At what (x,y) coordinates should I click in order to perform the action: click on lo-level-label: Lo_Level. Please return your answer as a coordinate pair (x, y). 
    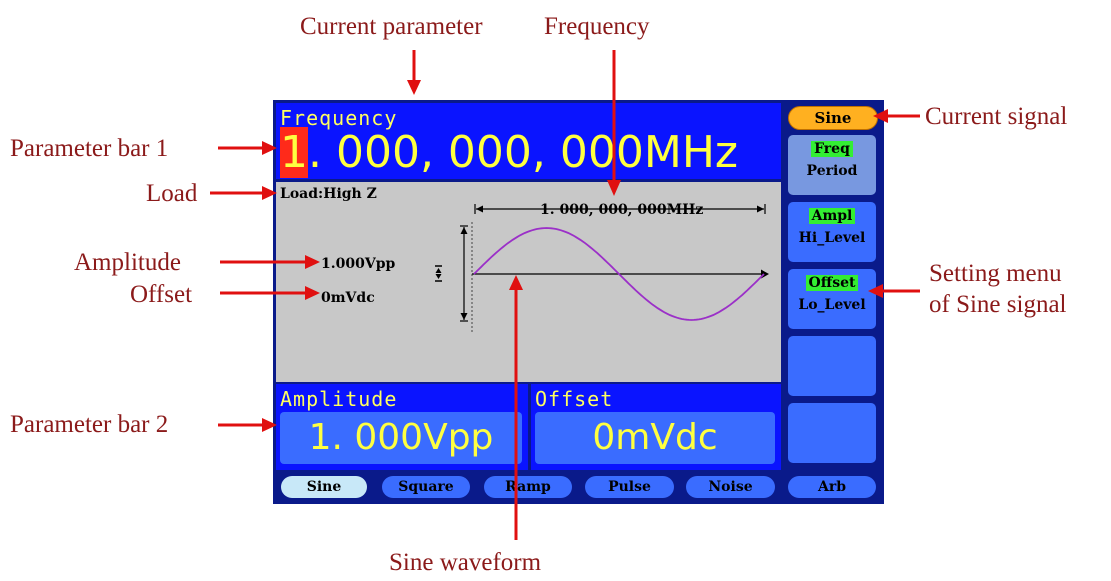
    Looking at the image, I should click on (832, 305).